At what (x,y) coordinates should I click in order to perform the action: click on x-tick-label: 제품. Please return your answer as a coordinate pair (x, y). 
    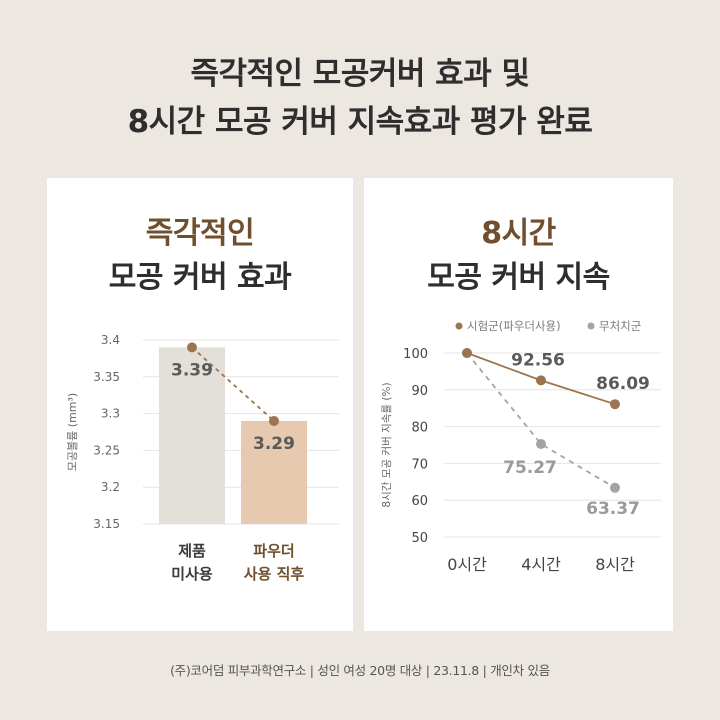
    Looking at the image, I should click on (192, 551).